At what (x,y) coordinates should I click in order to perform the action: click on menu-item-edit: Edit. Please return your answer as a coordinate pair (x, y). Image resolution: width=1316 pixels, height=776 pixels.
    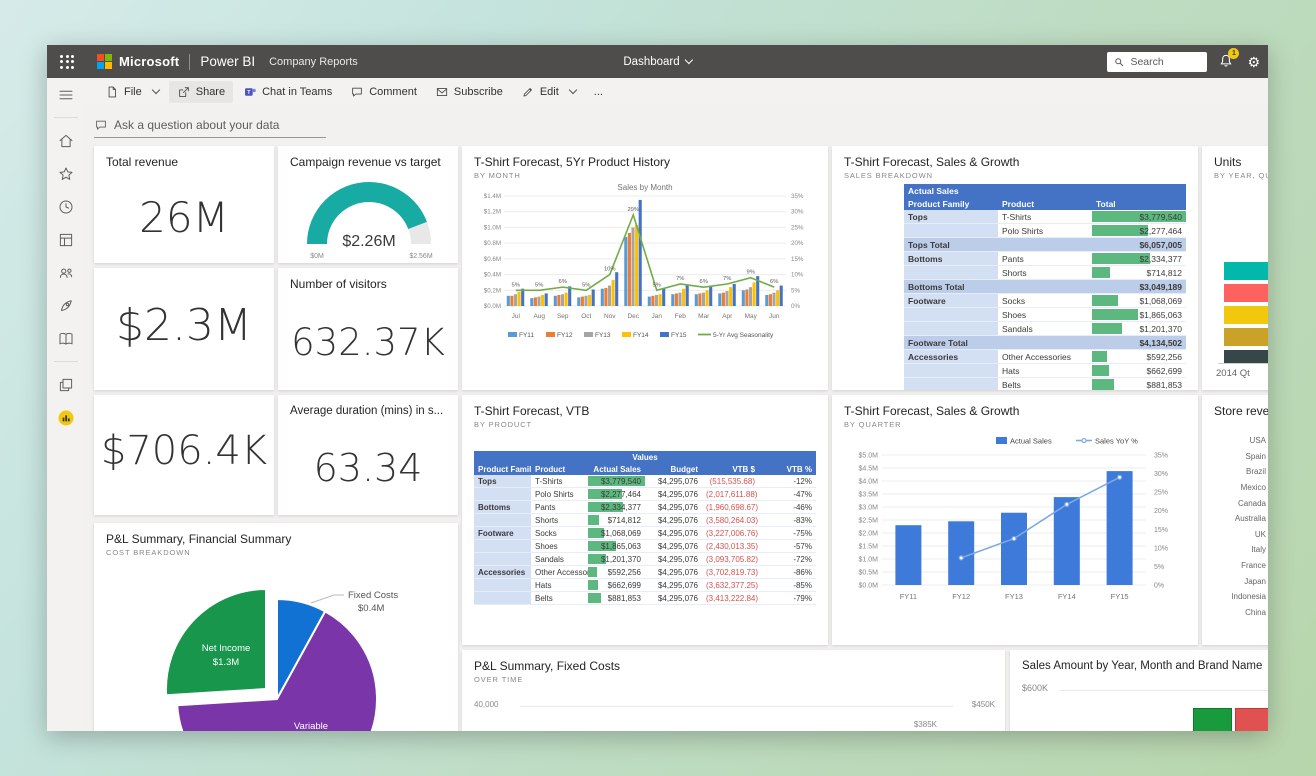
    Looking at the image, I should click on (548, 92).